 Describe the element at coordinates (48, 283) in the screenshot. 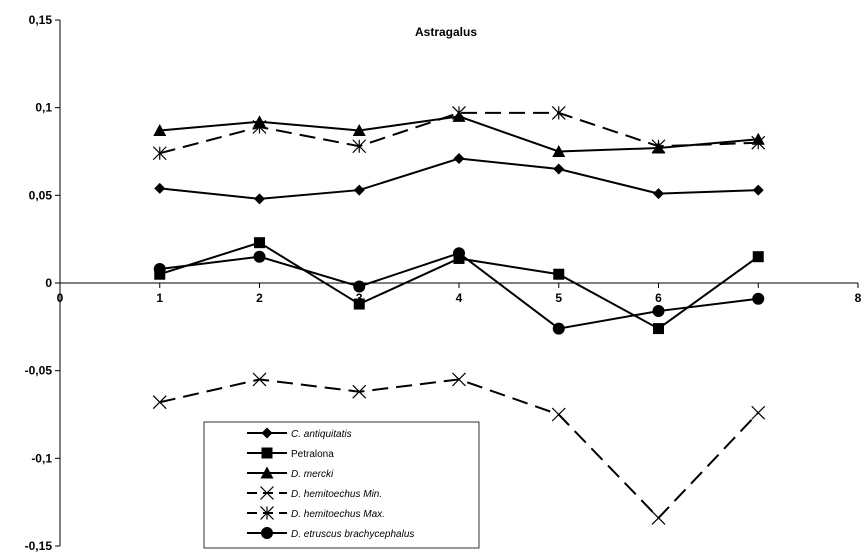

I see `y-tick-label: 0` at that location.